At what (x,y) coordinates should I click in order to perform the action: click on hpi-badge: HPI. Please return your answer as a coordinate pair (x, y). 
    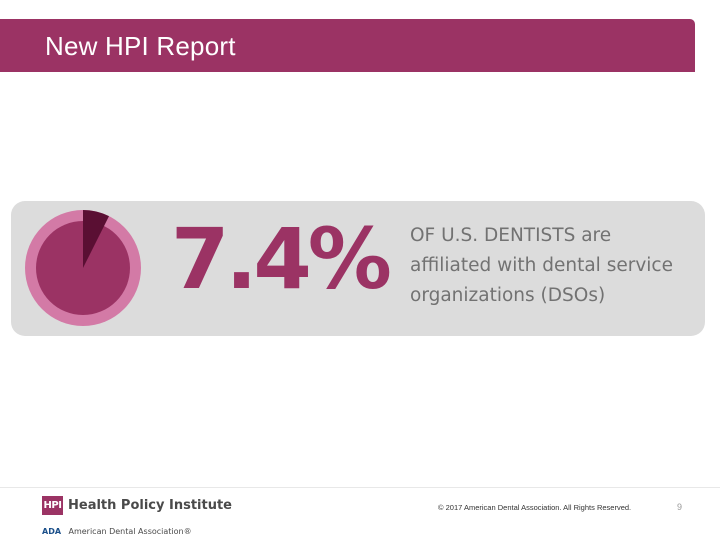
    Looking at the image, I should click on (52, 505).